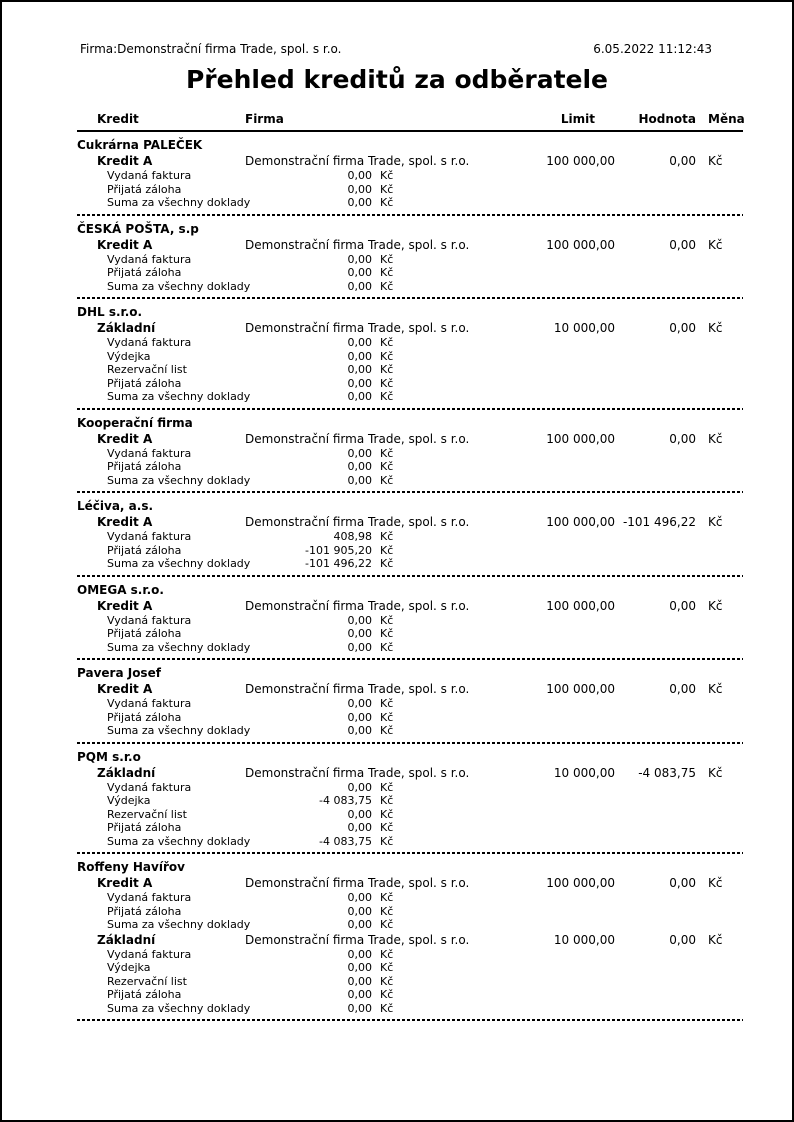 This screenshot has height=1122, width=794. What do you see at coordinates (115, 506) in the screenshot?
I see `customer-name: Léčiva, a.s.` at bounding box center [115, 506].